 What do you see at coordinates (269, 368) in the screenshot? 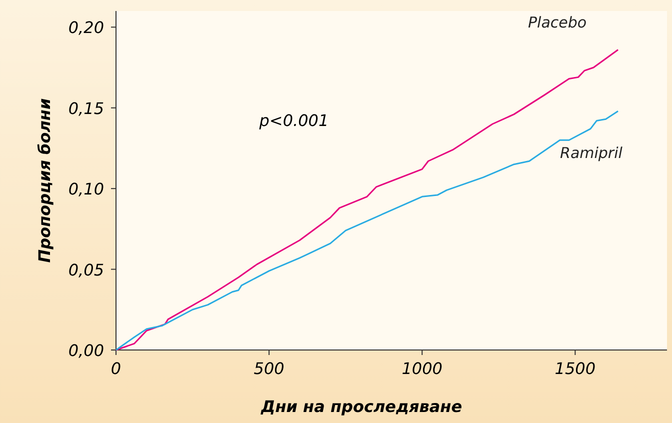
I see `x-tick-label: 500` at bounding box center [269, 368].